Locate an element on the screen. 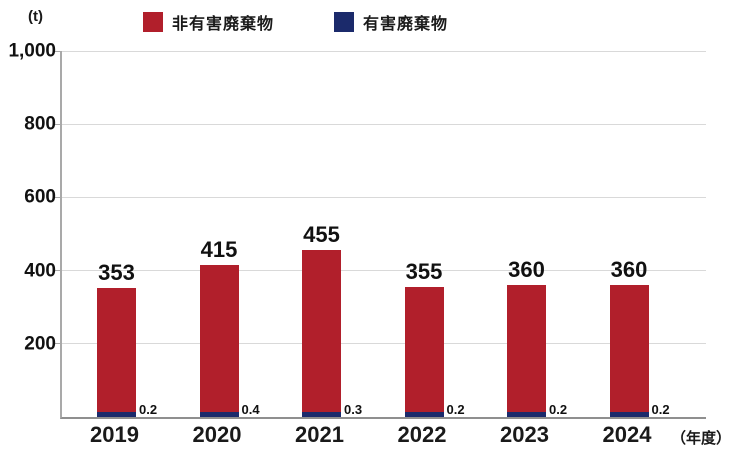  hazardous-value-label-2023: 0.2 is located at coordinates (558, 409).